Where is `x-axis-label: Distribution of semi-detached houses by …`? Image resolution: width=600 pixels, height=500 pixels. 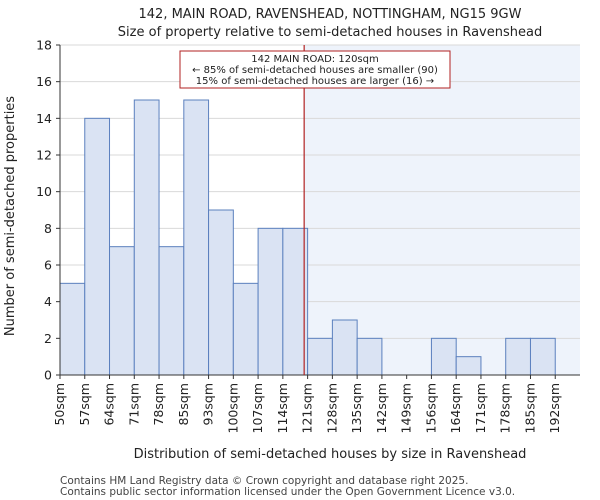 x-axis-label: Distribution of semi-detached houses by … is located at coordinates (330, 454).